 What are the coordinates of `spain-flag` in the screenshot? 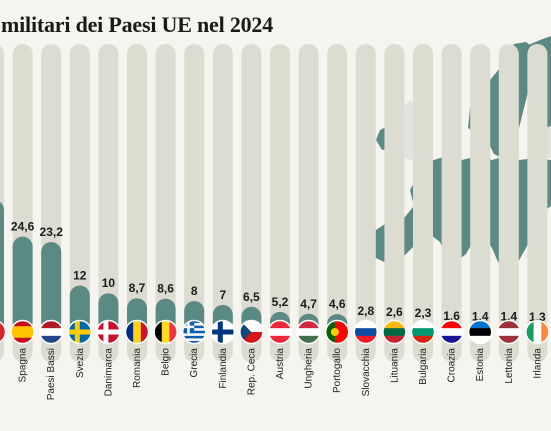 It's located at (23, 332).